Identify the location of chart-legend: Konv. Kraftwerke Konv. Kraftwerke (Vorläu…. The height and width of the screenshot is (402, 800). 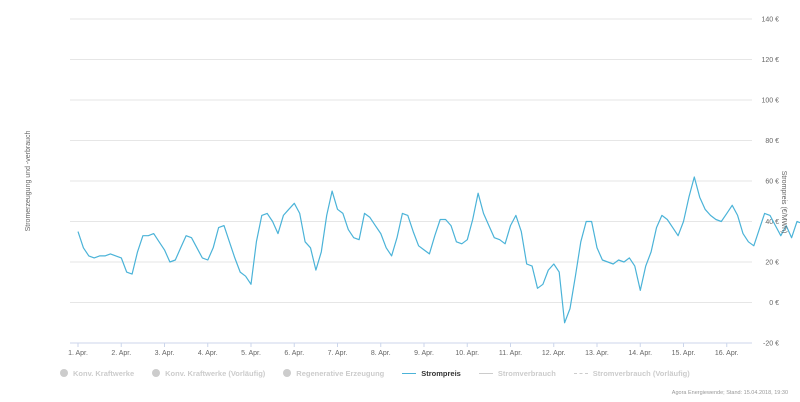
(410, 373).